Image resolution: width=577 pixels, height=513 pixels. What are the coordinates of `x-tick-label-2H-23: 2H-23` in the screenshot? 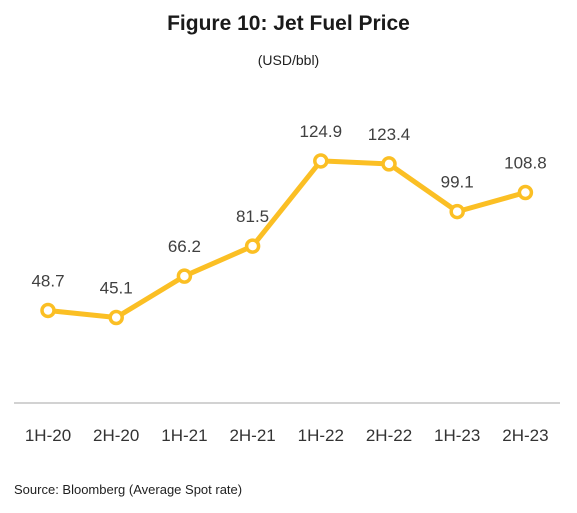 It's located at (525, 435).